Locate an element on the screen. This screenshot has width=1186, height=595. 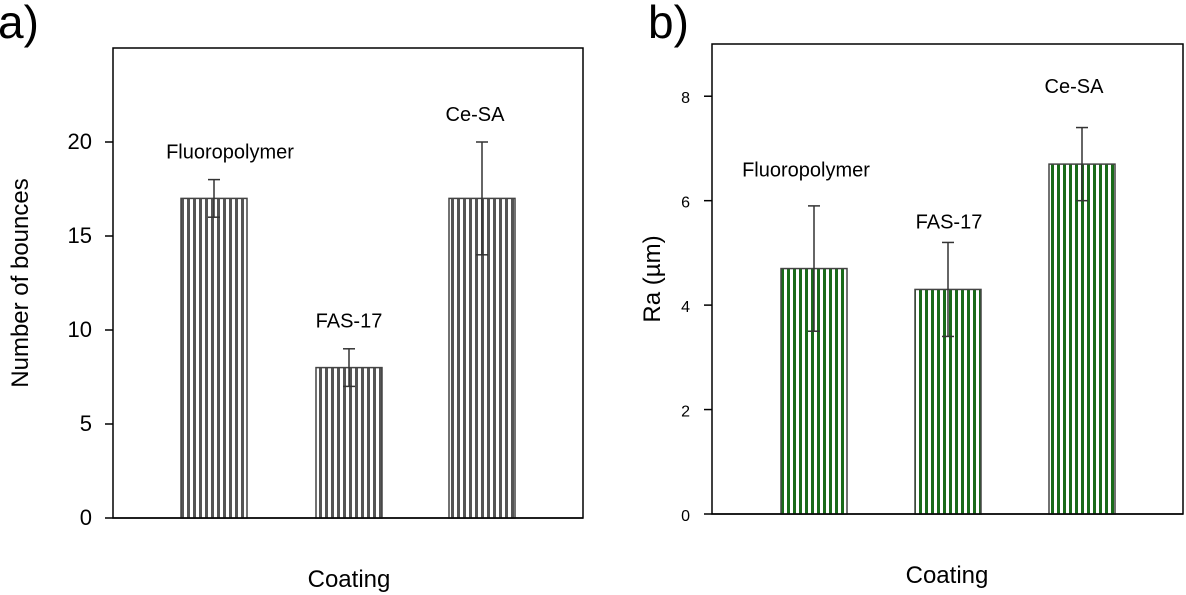
bar-category-label-a-2: Ce-SA is located at coordinates (476, 115).